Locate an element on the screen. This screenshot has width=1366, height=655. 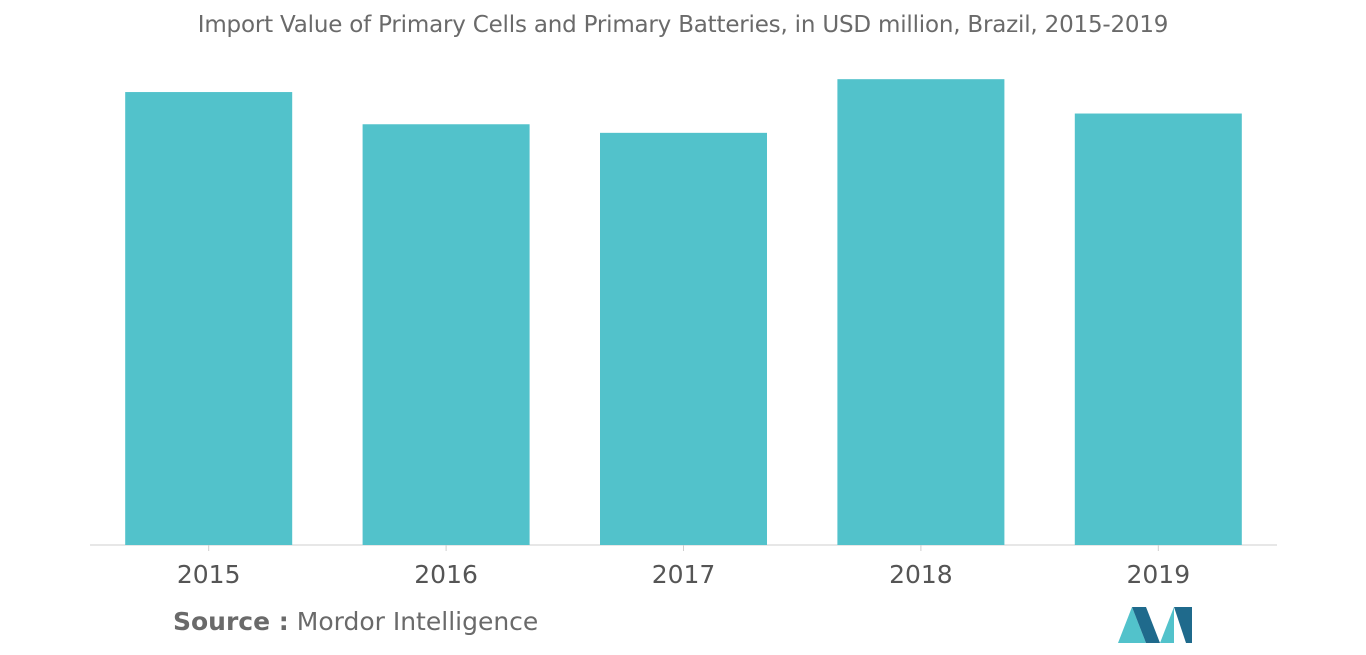
bar-2019 is located at coordinates (1158, 329).